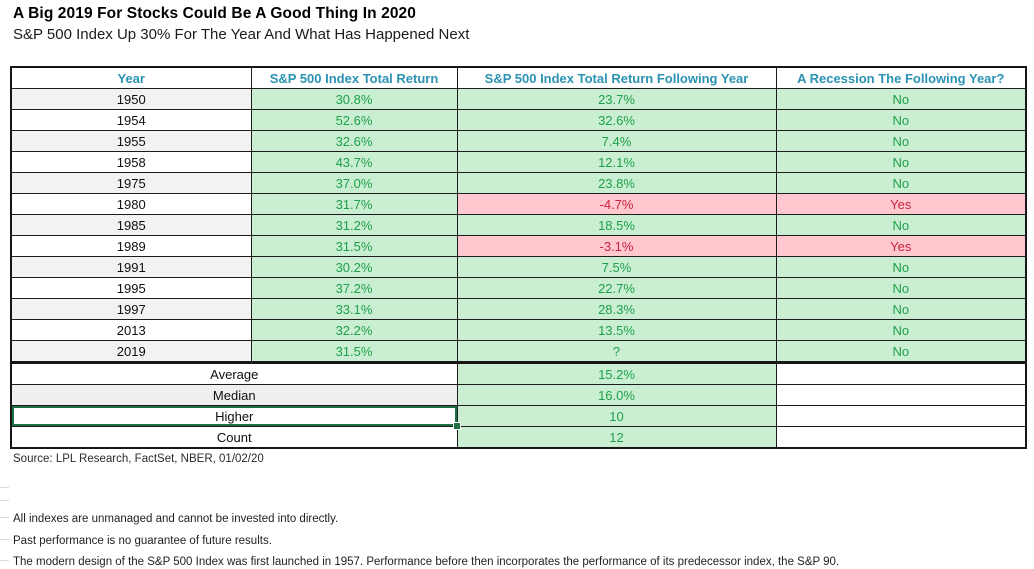 Image resolution: width=1034 pixels, height=569 pixels. Describe the element at coordinates (616, 162) in the screenshot. I see `next-year-return-cell: 12.1%` at that location.